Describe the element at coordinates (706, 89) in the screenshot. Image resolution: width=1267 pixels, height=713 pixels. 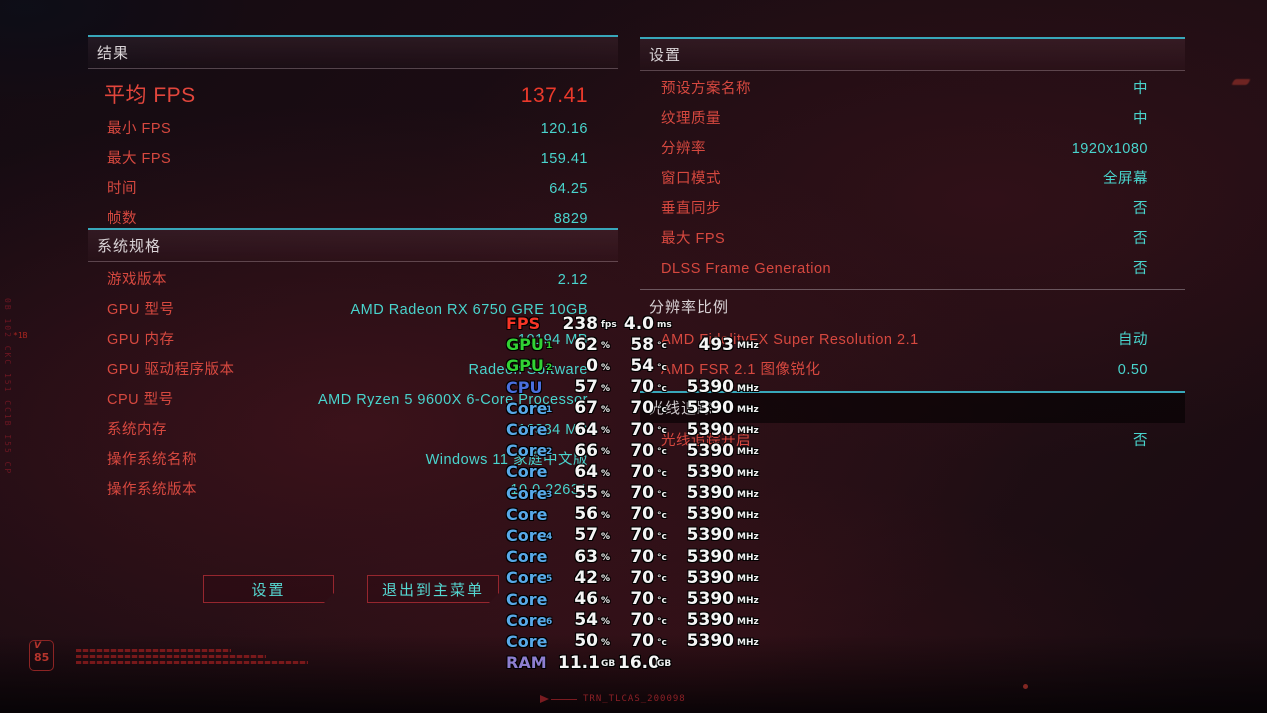
I see `setting-label: 预设方案名称` at that location.